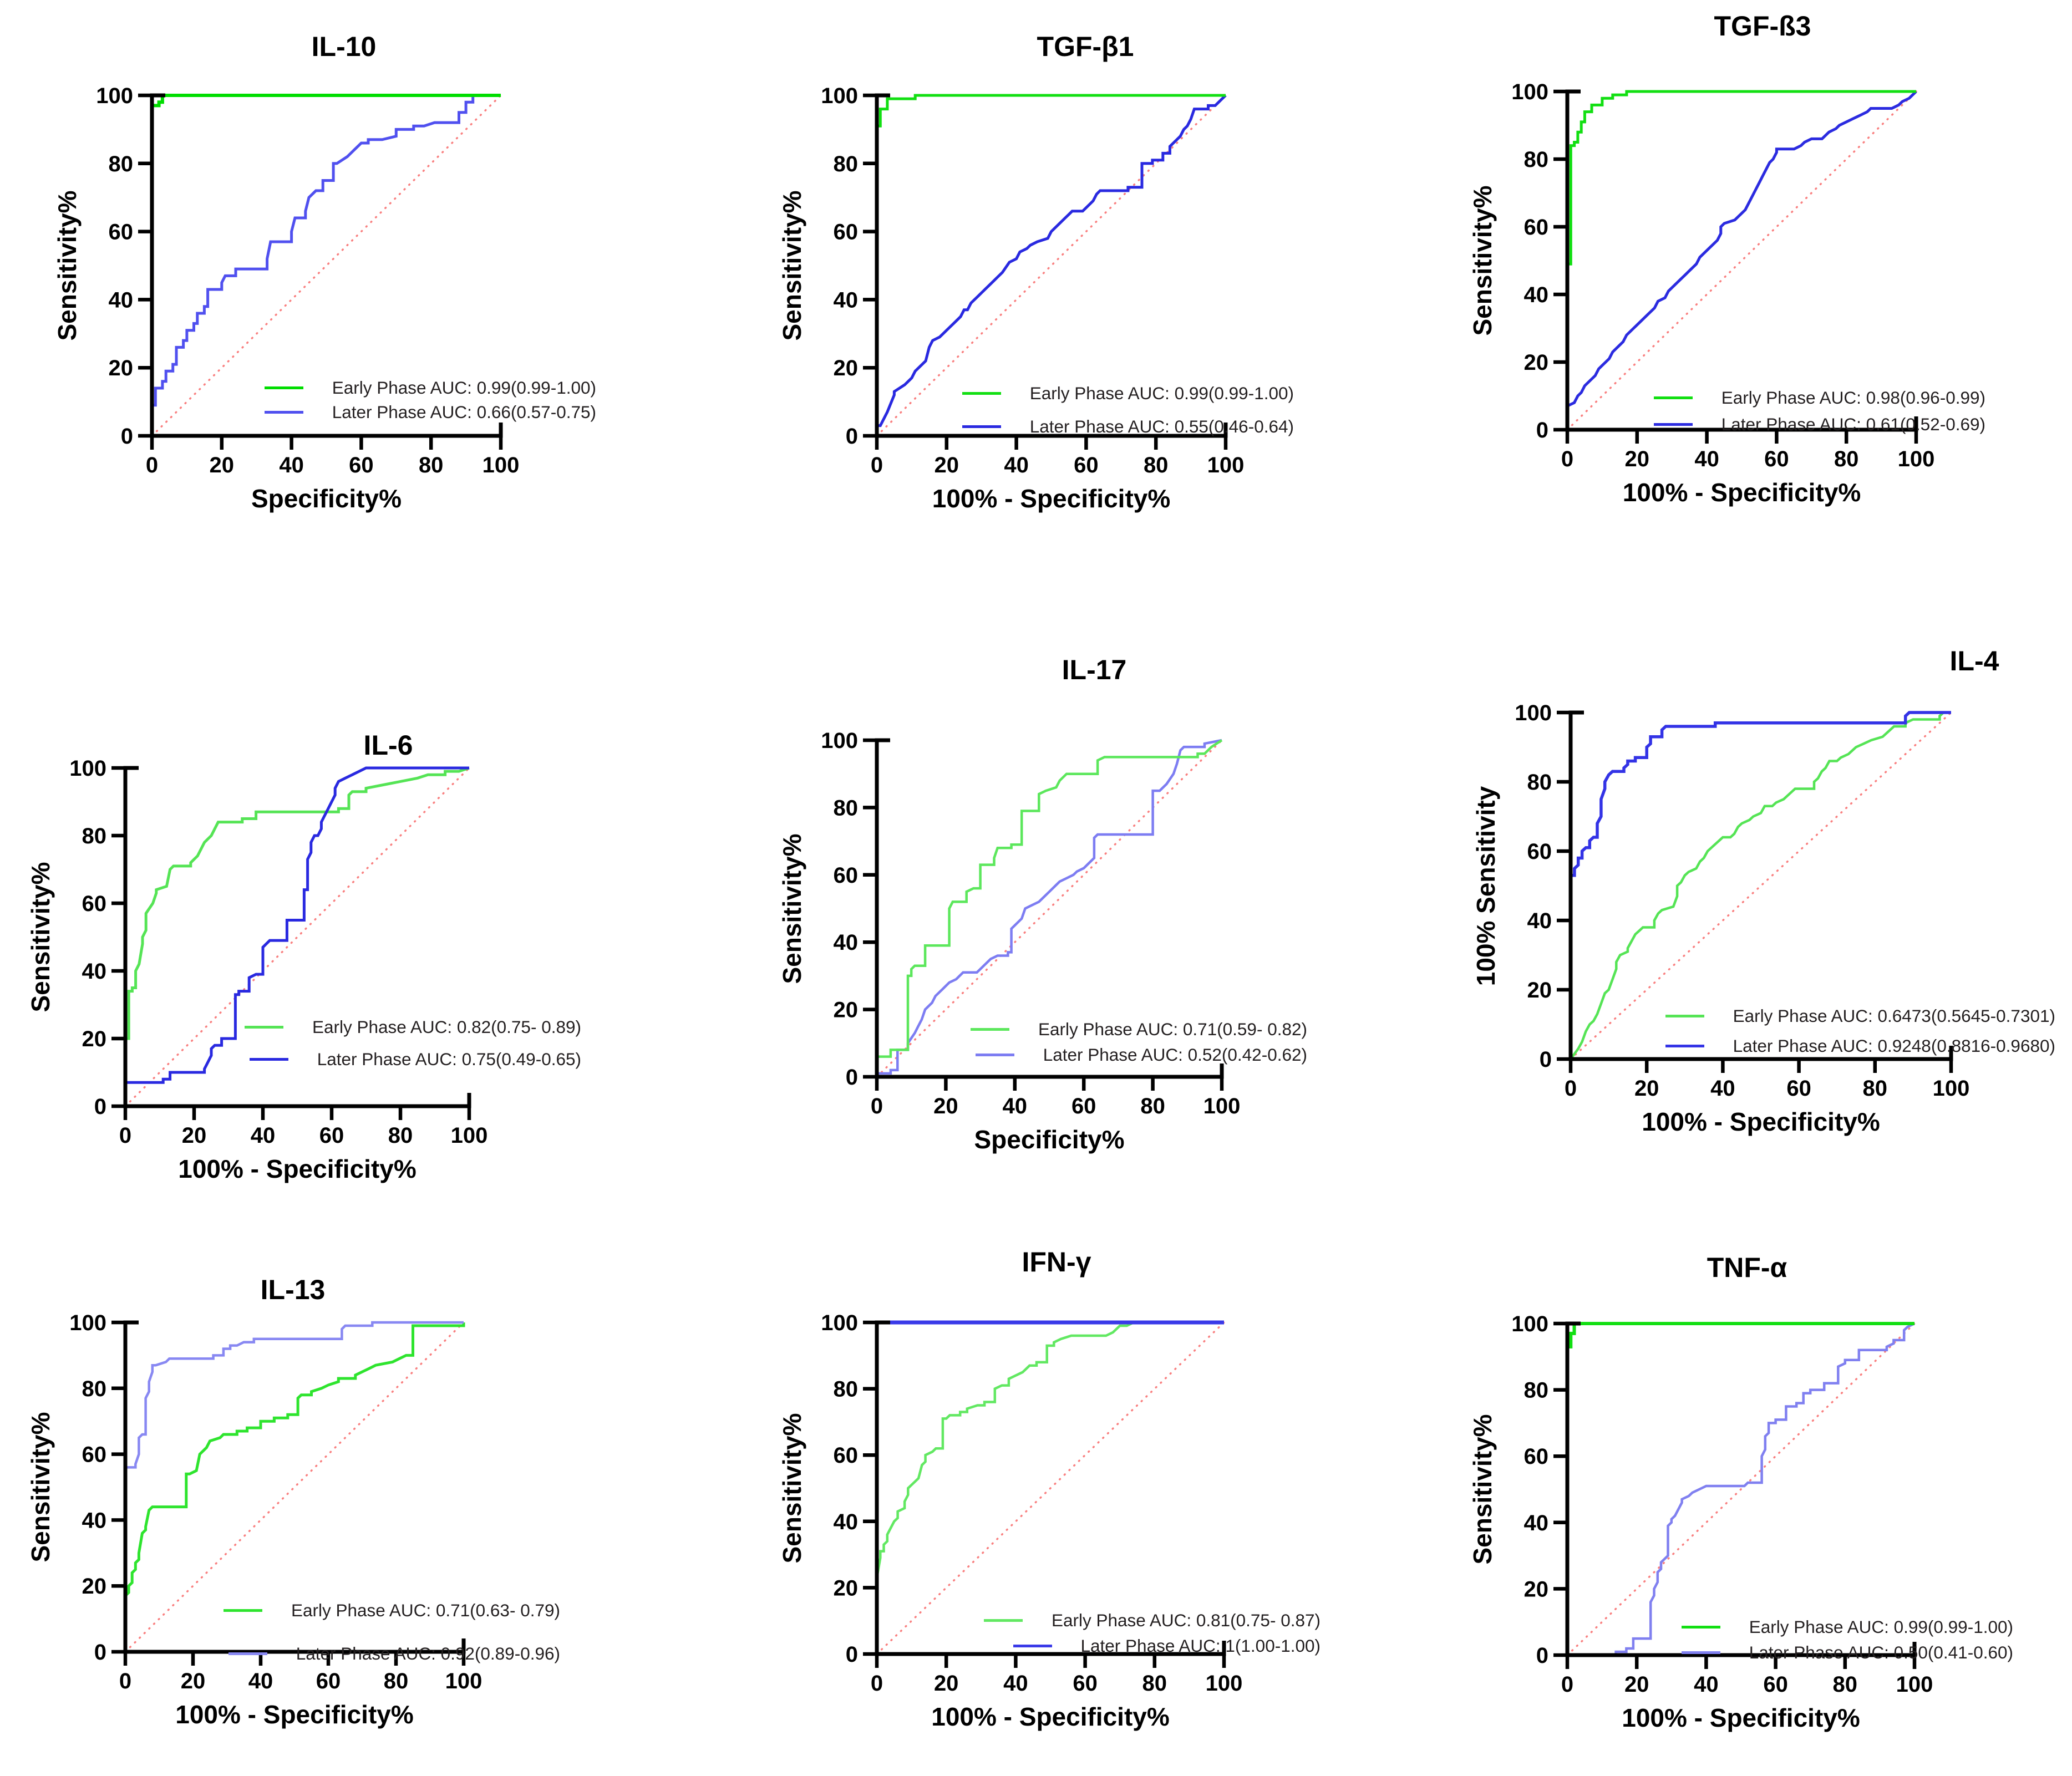 The width and height of the screenshot is (2072, 1776). What do you see at coordinates (412, 1026) in the screenshot?
I see `legend-item-early-phase: Early Phase AUC: 0.82(0.75- 0.89)` at bounding box center [412, 1026].